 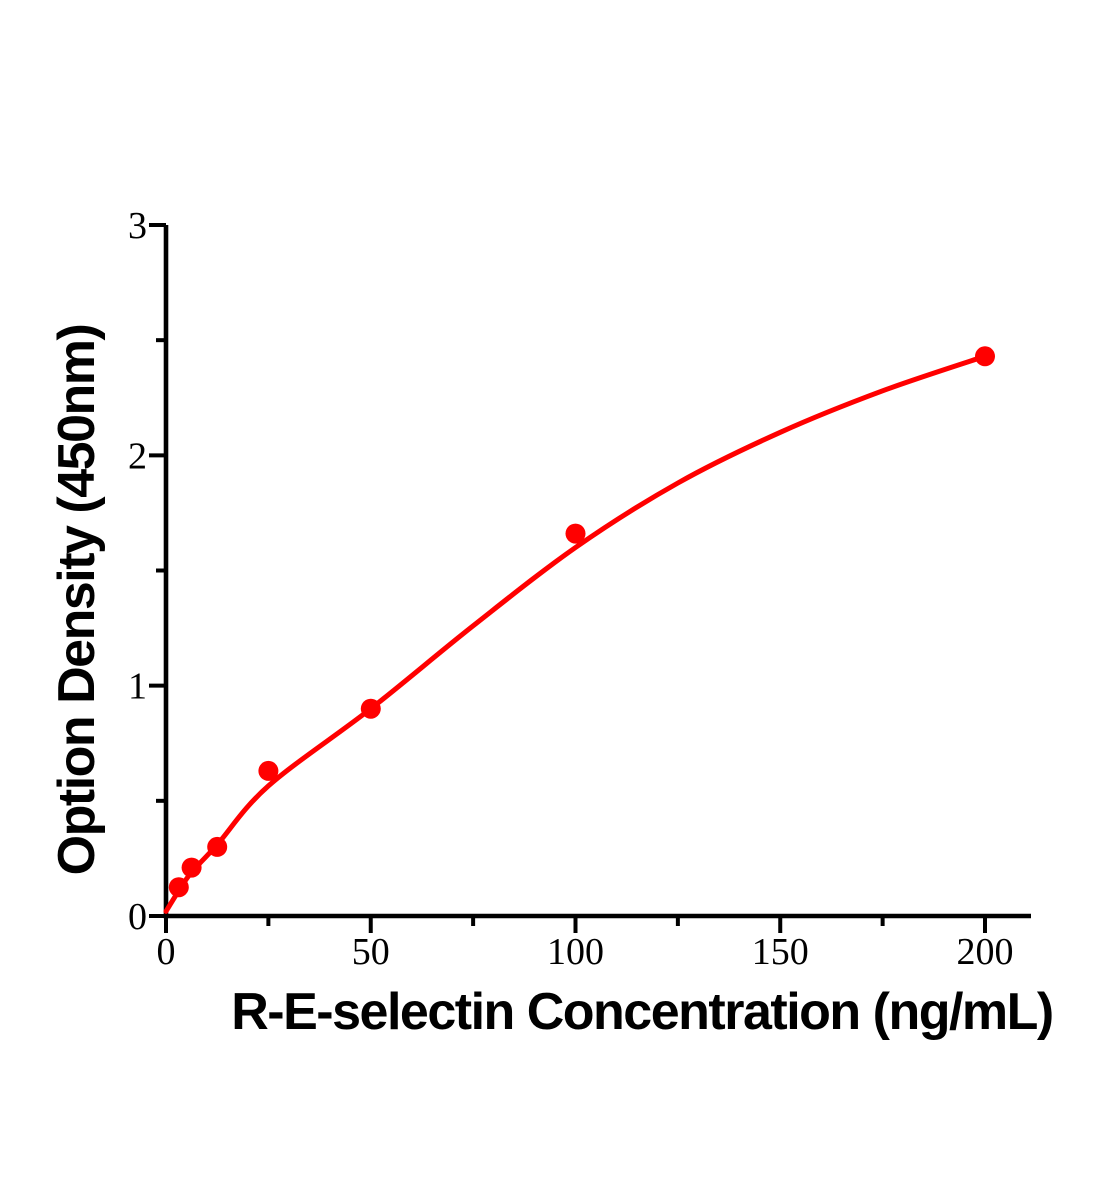 What do you see at coordinates (575, 952) in the screenshot?
I see `x-tick-label: 100` at bounding box center [575, 952].